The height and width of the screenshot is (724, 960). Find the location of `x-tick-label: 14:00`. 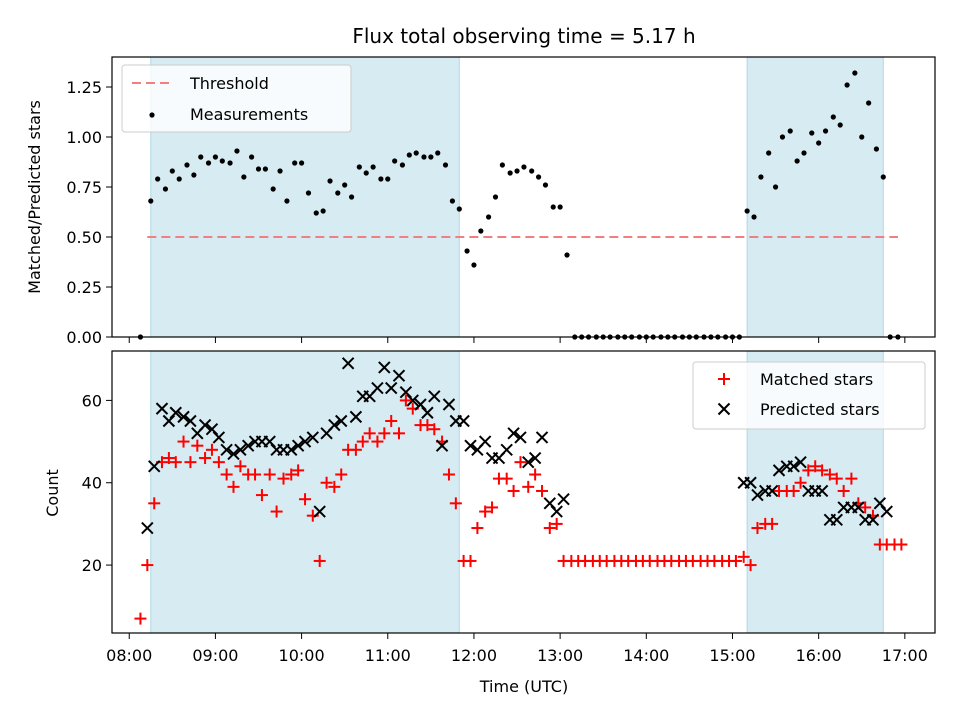

x-tick-label: 14:00 is located at coordinates (646, 655).